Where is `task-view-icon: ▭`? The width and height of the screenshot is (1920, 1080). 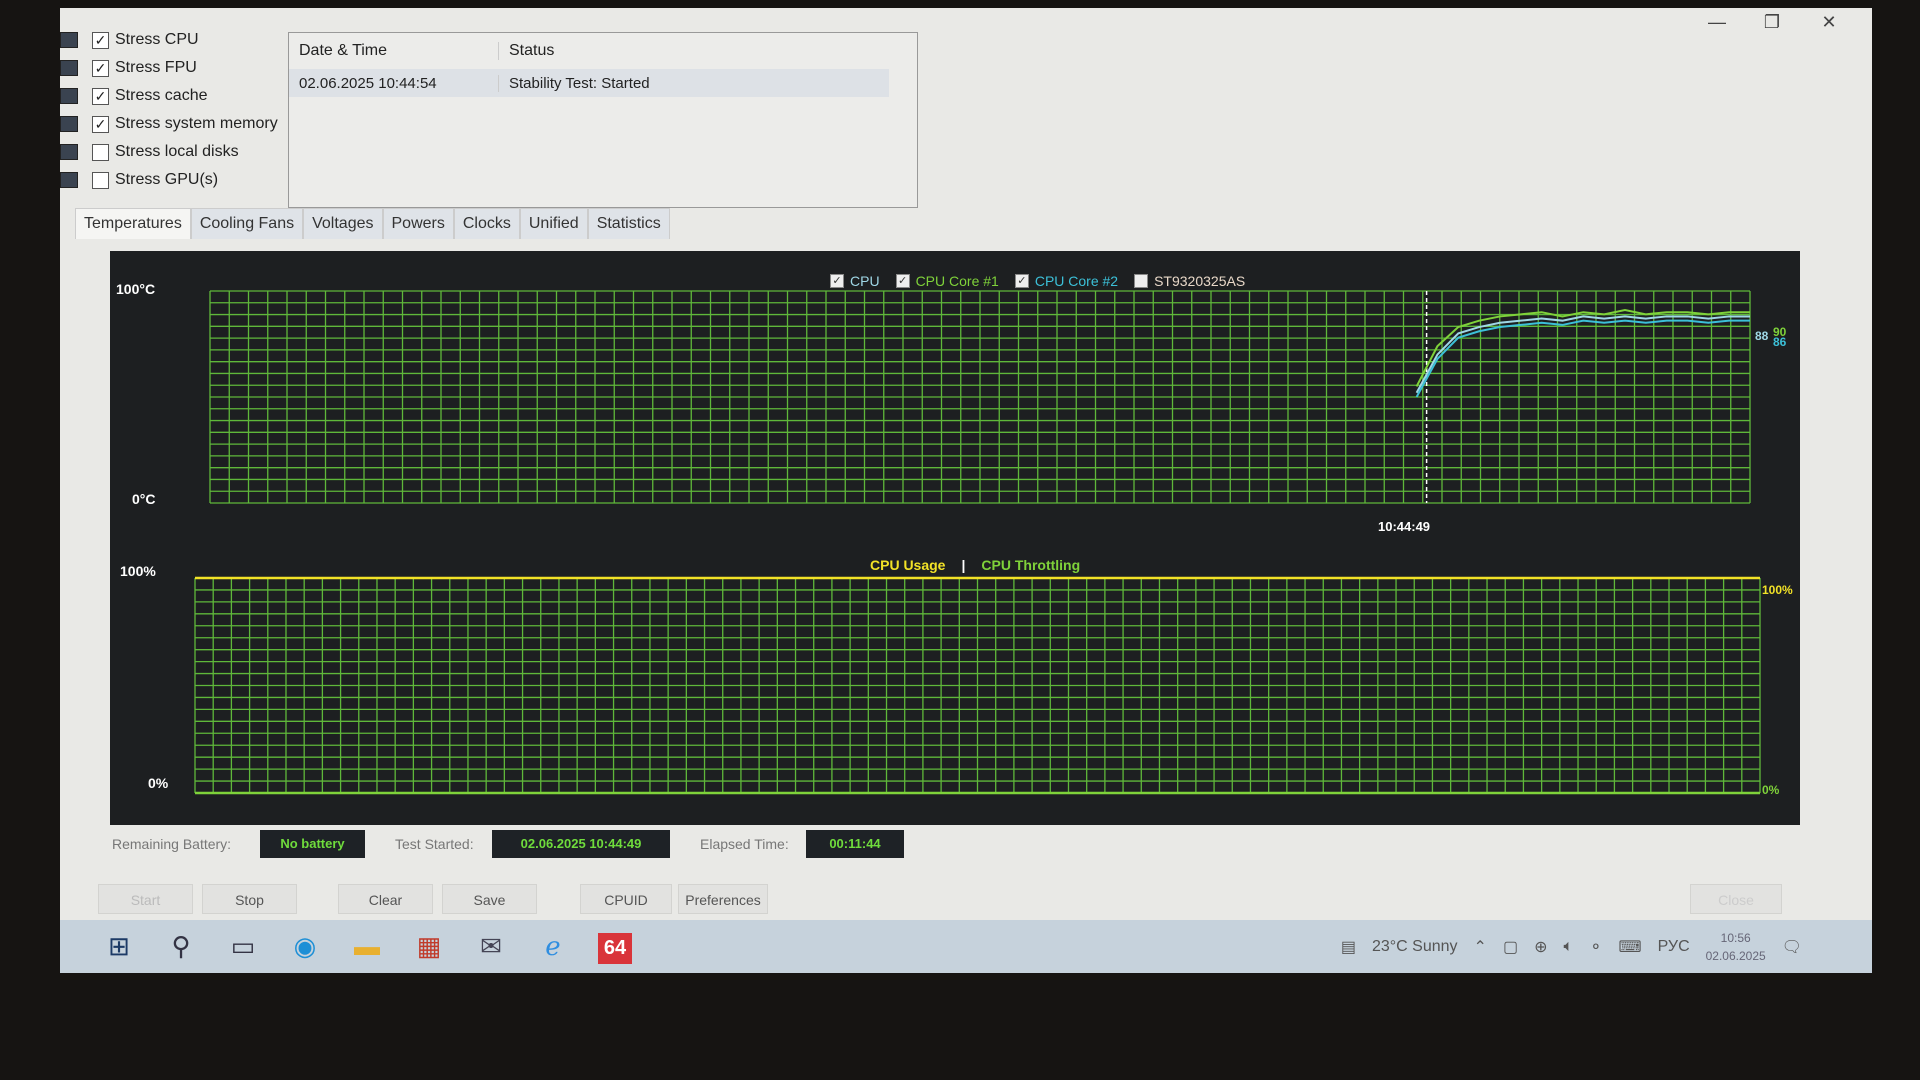 task-view-icon: ▭ is located at coordinates (243, 946).